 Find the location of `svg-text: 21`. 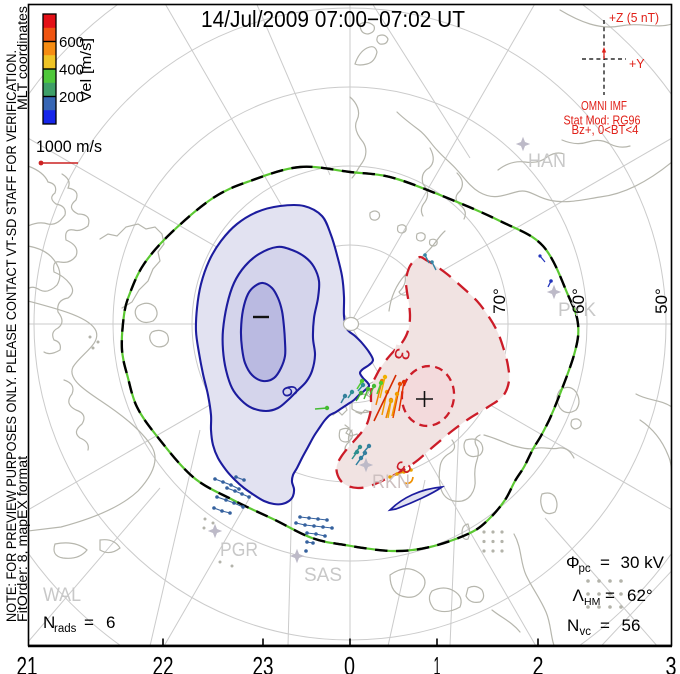

svg-text: 21 is located at coordinates (27, 662).